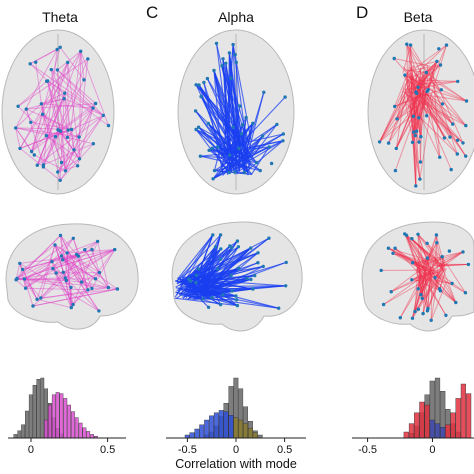  Describe the element at coordinates (31, 450) in the screenshot. I see `theta-x-tick-label: 0` at that location.